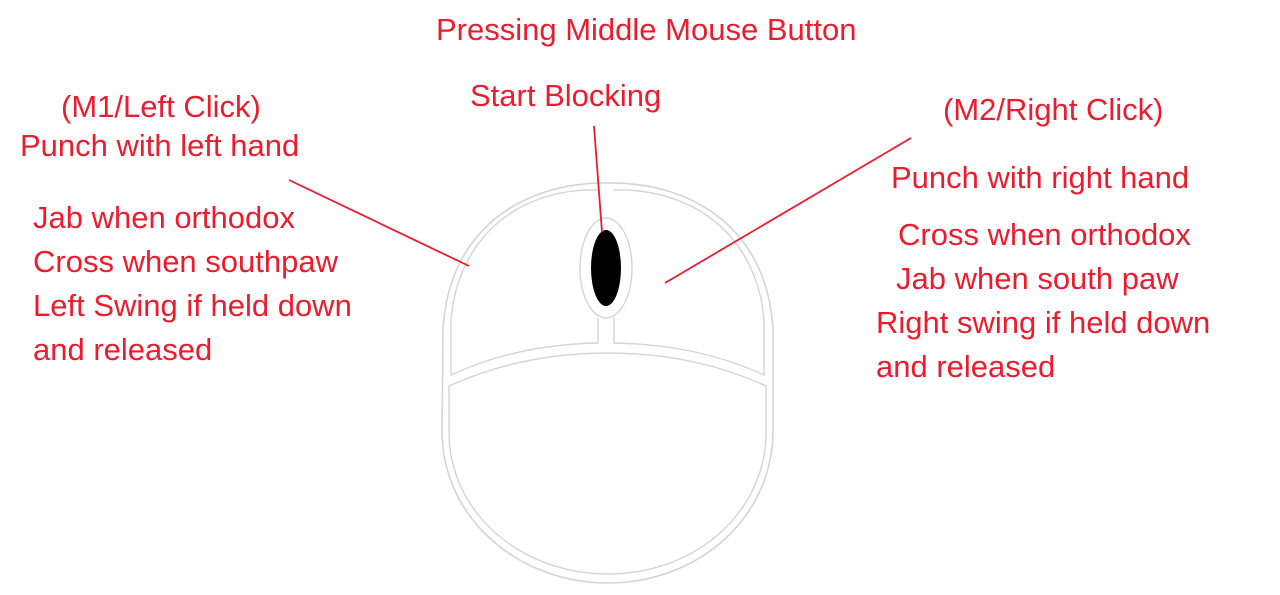 The width and height of the screenshot is (1280, 595). What do you see at coordinates (123, 349) in the screenshot?
I see `left-detail-line: and released` at bounding box center [123, 349].